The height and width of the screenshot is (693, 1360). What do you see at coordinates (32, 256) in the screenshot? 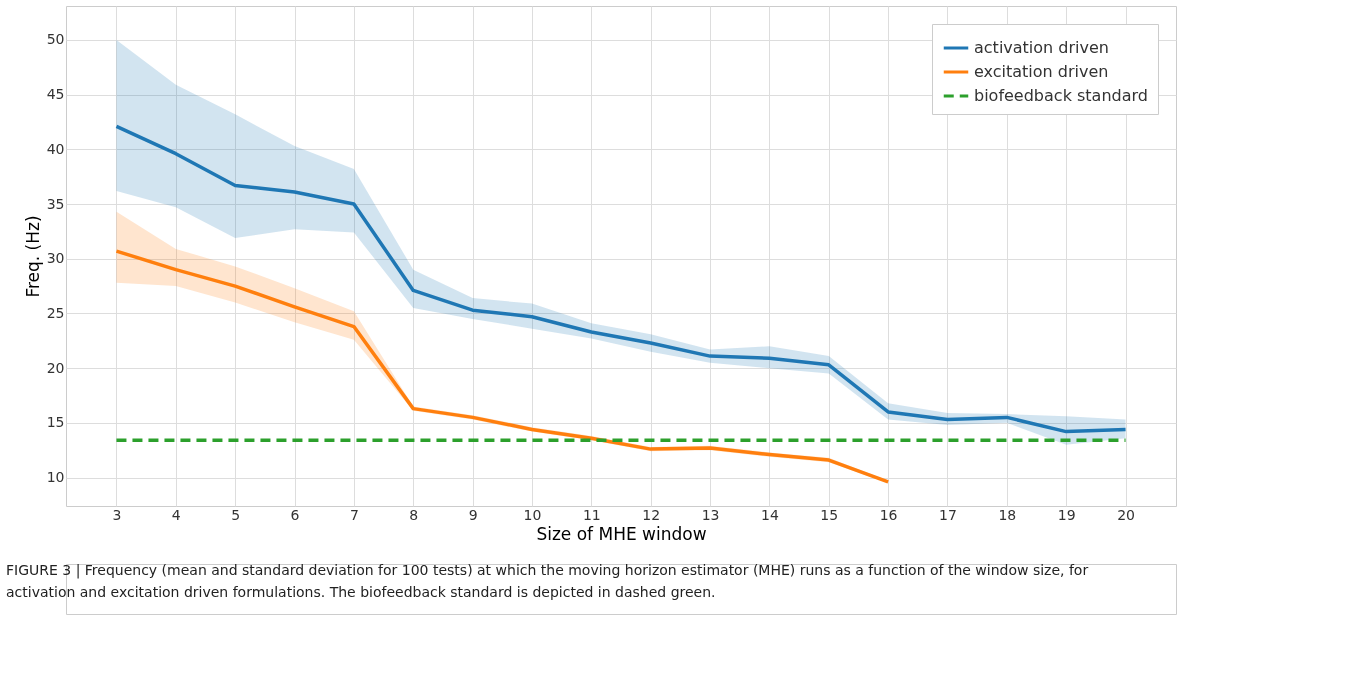
I see `y-axis-title: Freq. (Hz)` at bounding box center [32, 256].